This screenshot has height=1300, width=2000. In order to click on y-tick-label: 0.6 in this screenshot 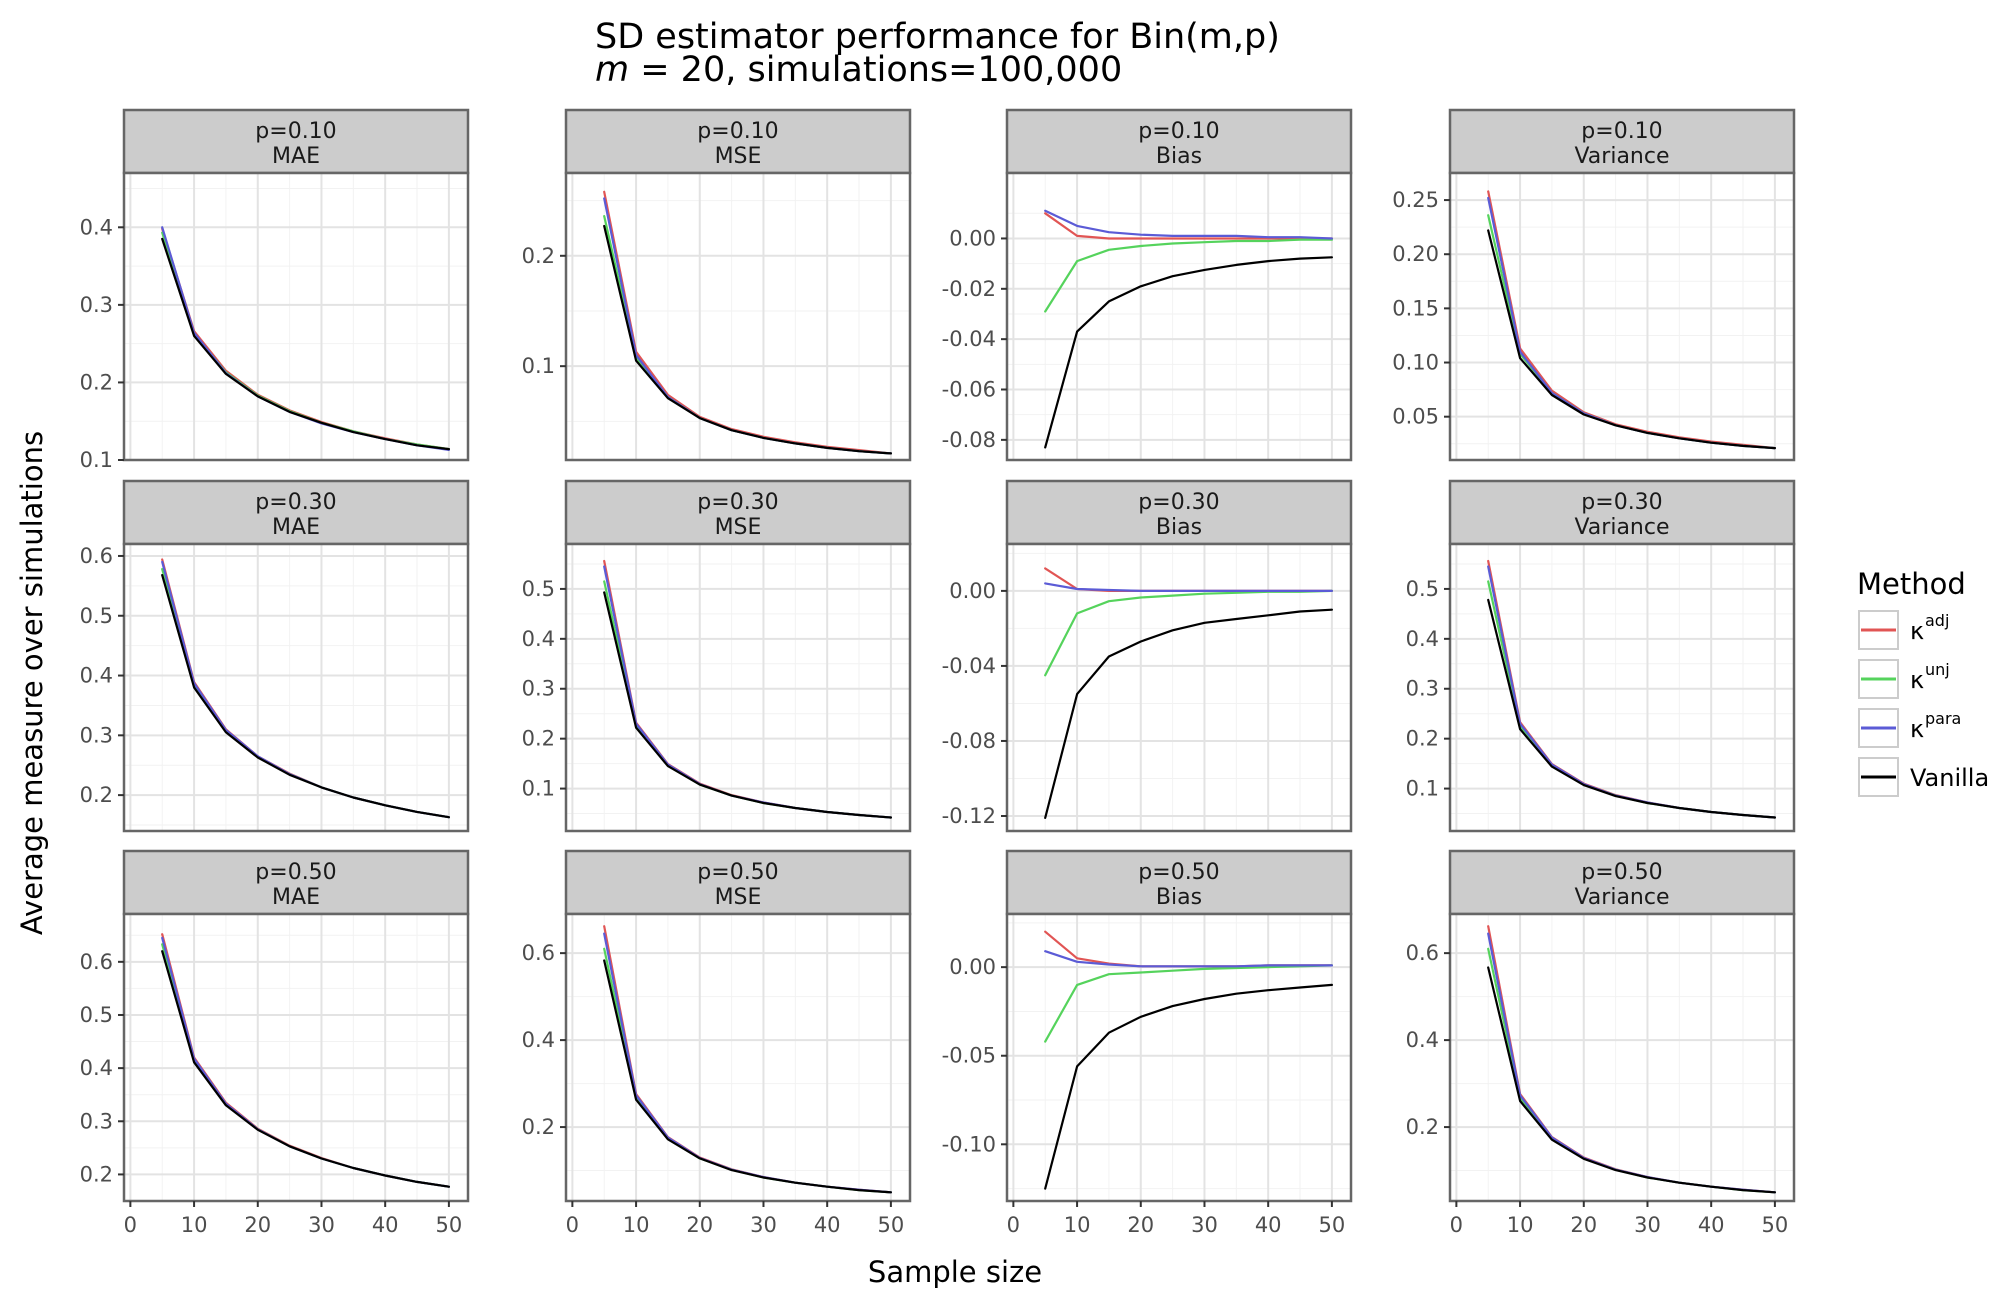, I will do `click(96, 556)`.